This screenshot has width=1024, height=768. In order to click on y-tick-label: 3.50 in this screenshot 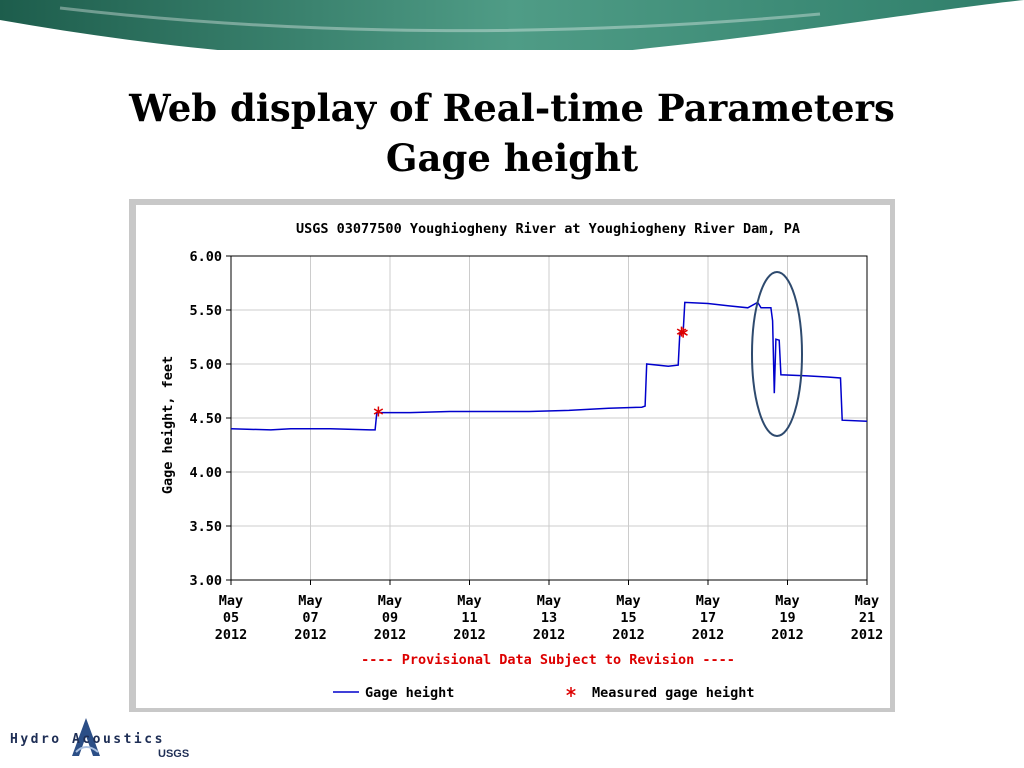, I will do `click(205, 527)`.